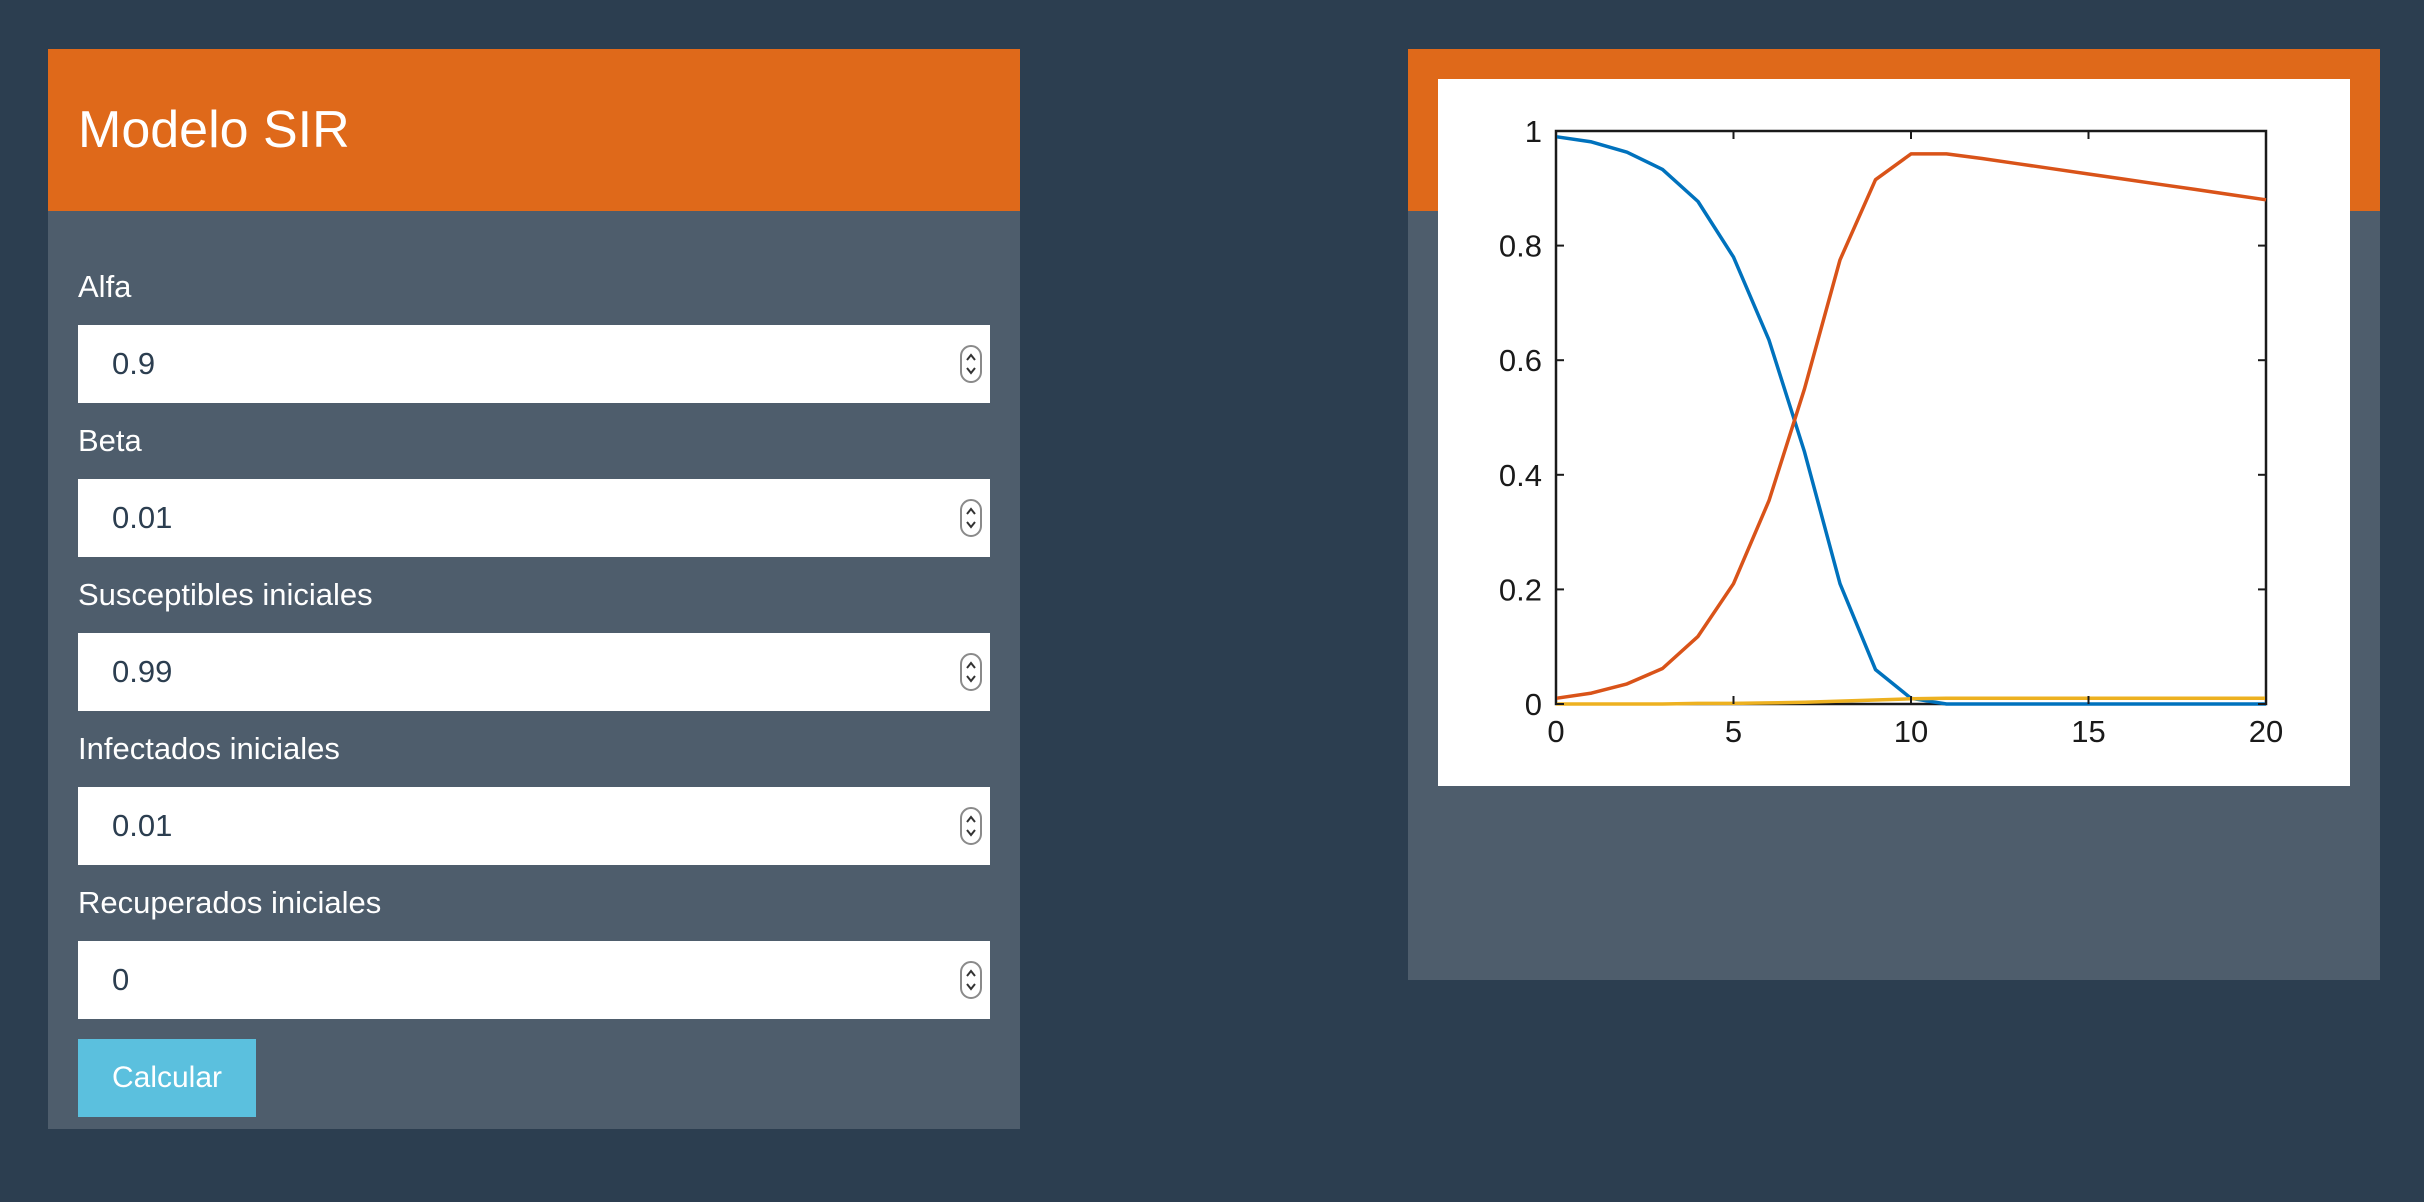 This screenshot has height=1202, width=2424. Describe the element at coordinates (534, 130) in the screenshot. I see `form-panel-title: Modelo SIR` at that location.